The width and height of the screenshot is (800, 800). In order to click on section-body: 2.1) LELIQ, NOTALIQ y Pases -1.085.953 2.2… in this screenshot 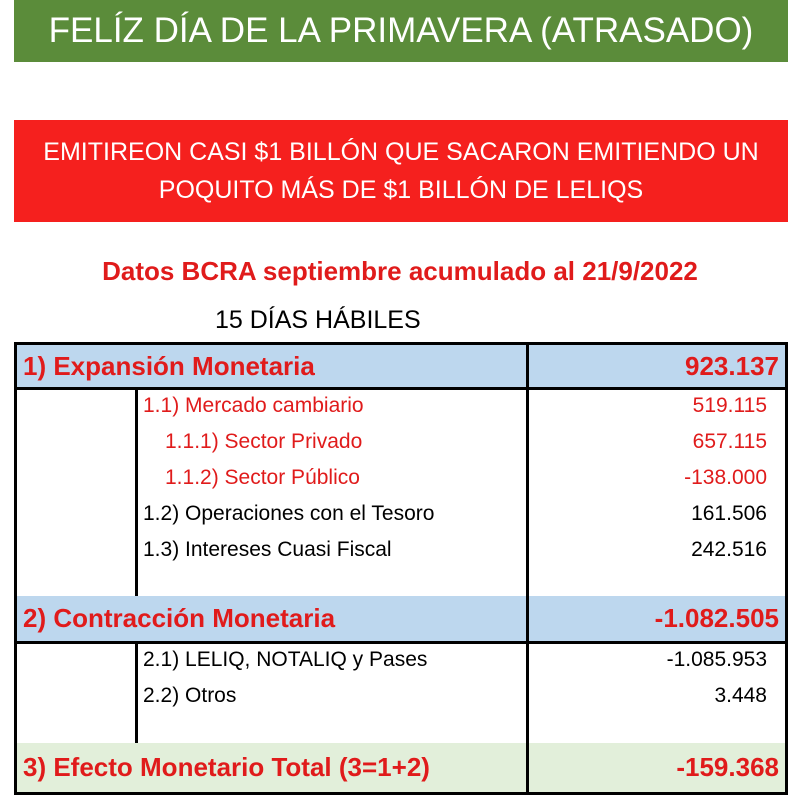, I will do `click(401, 694)`.